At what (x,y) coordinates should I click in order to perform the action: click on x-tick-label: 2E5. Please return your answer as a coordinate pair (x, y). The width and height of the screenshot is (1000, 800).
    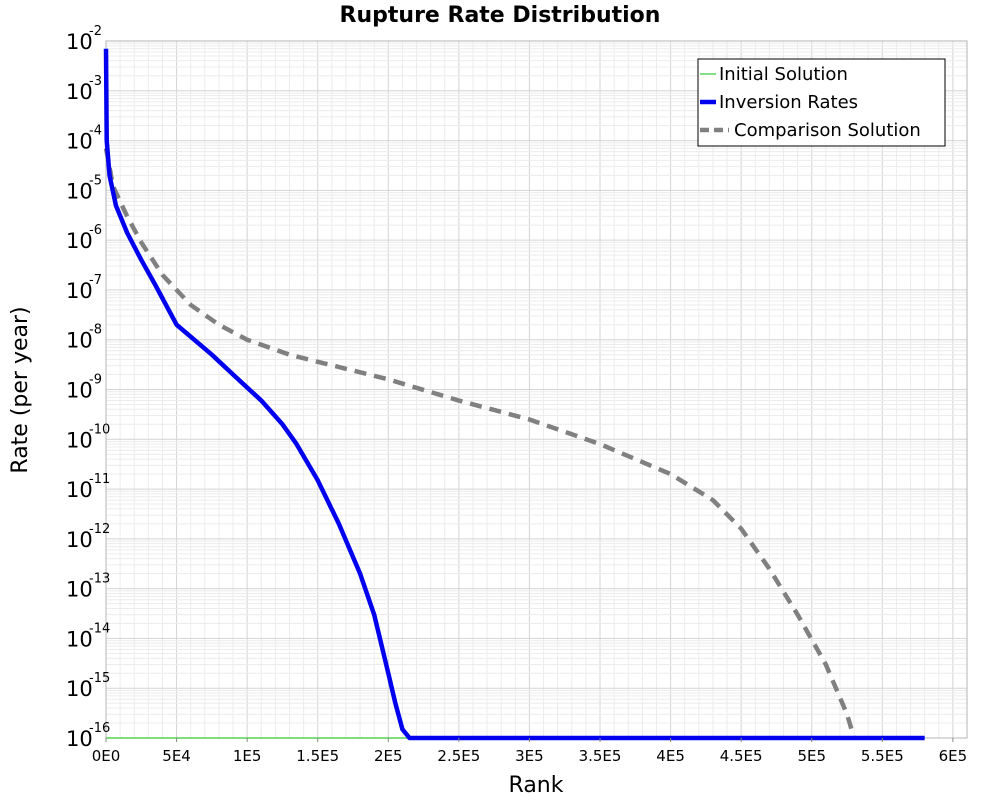
    Looking at the image, I should click on (388, 756).